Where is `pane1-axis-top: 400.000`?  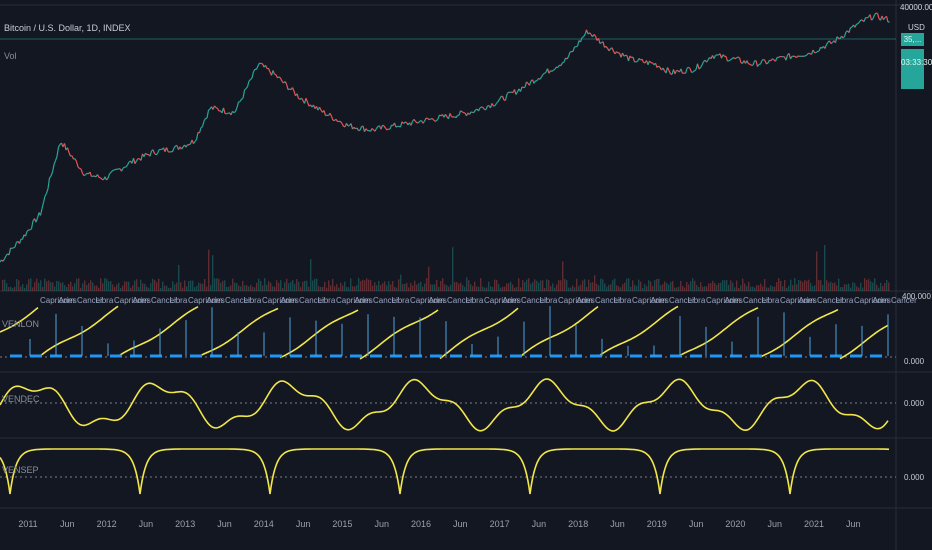 pane1-axis-top: 400.000 is located at coordinates (916, 296).